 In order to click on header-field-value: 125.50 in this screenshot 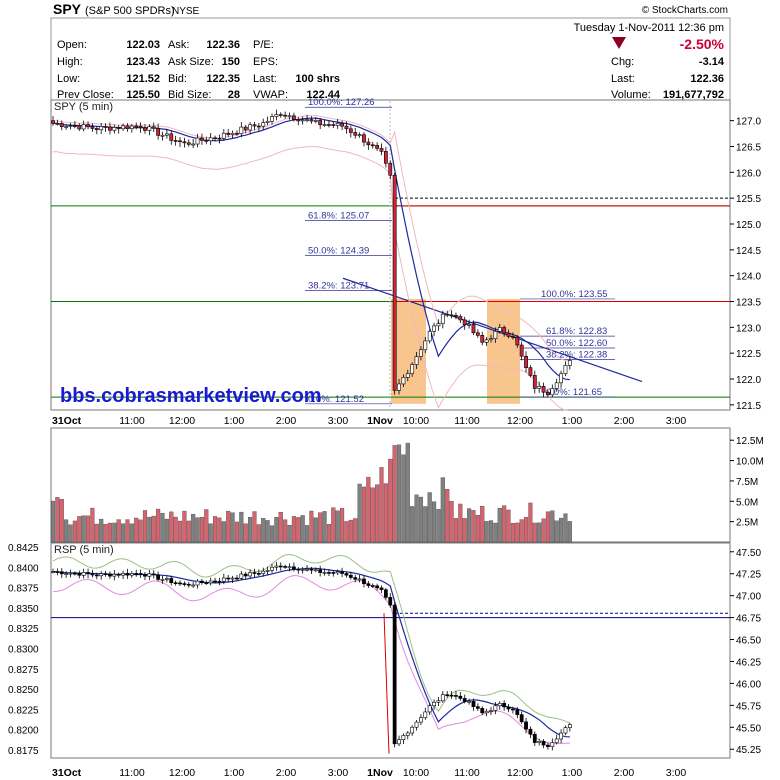, I will do `click(143, 95)`.